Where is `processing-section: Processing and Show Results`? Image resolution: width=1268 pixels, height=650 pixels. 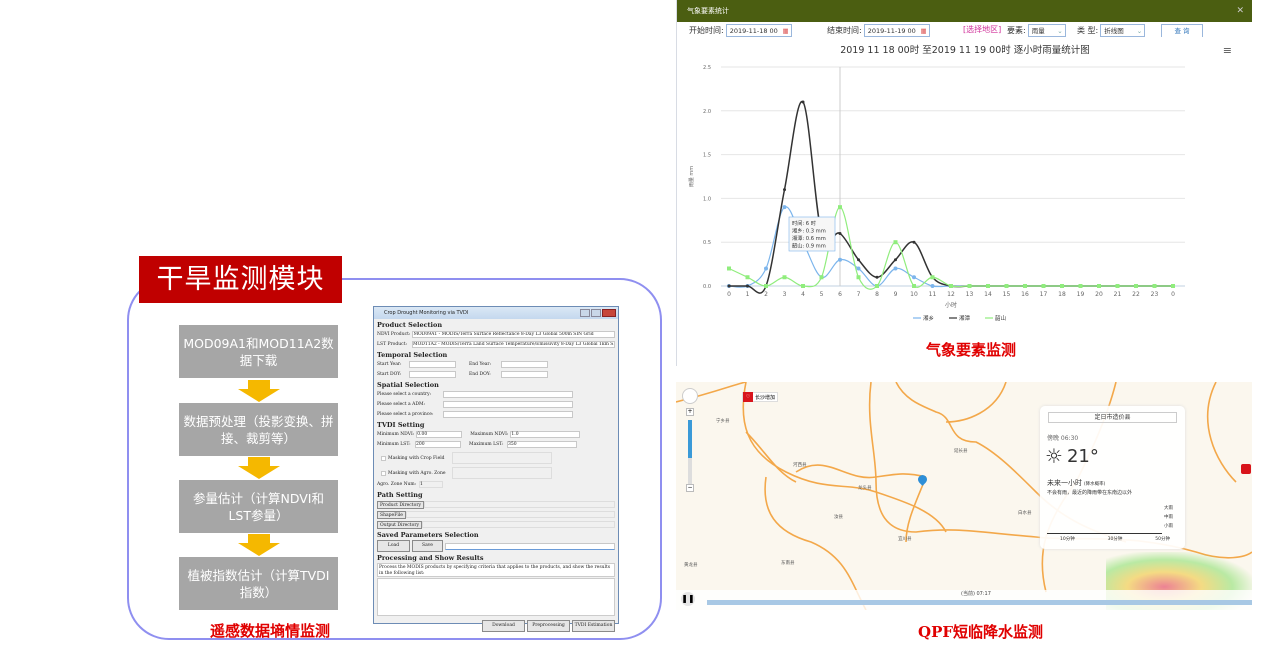
processing-section: Processing and Show Results is located at coordinates (430, 558).